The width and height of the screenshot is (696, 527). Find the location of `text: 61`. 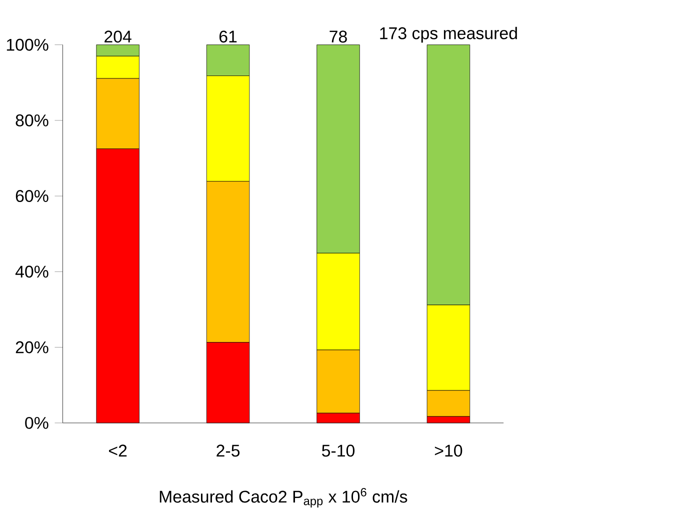

text: 61 is located at coordinates (228, 36).